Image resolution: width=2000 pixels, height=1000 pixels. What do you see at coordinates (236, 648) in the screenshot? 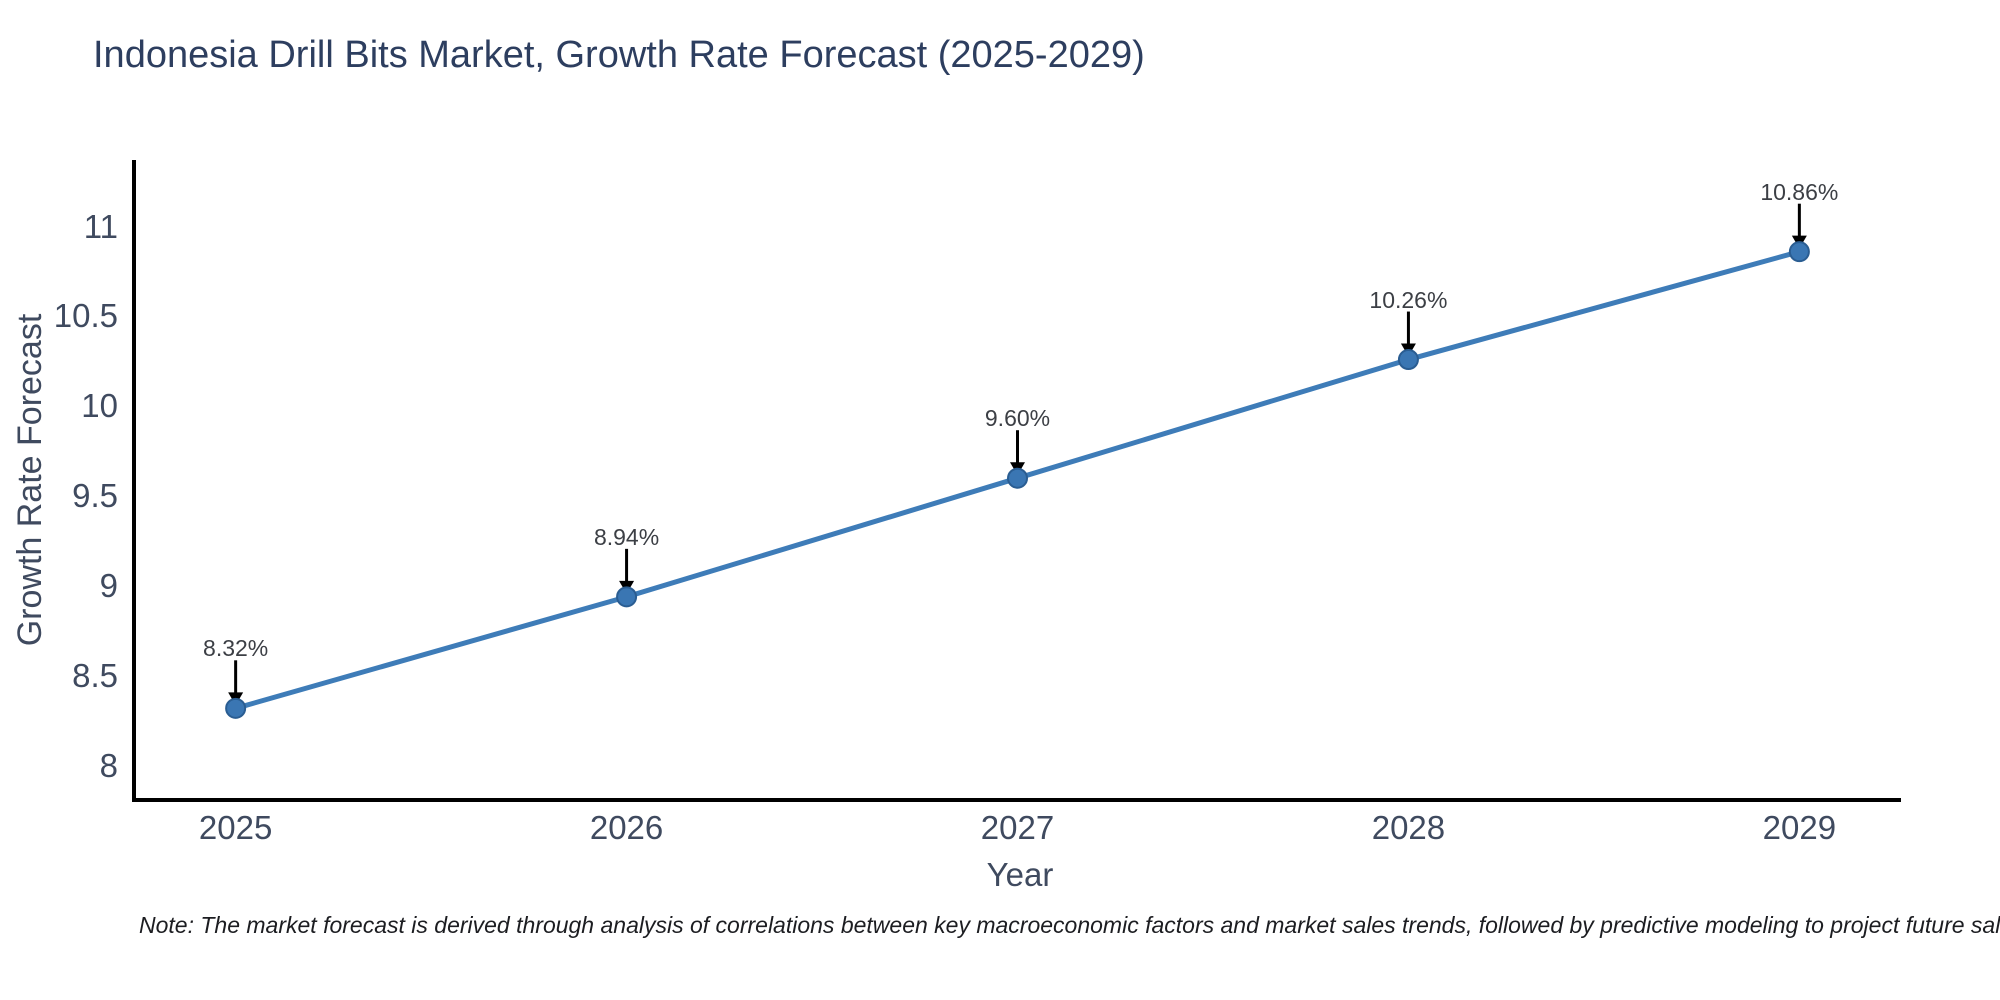
I see `point-value-label: 8.32%` at bounding box center [236, 648].